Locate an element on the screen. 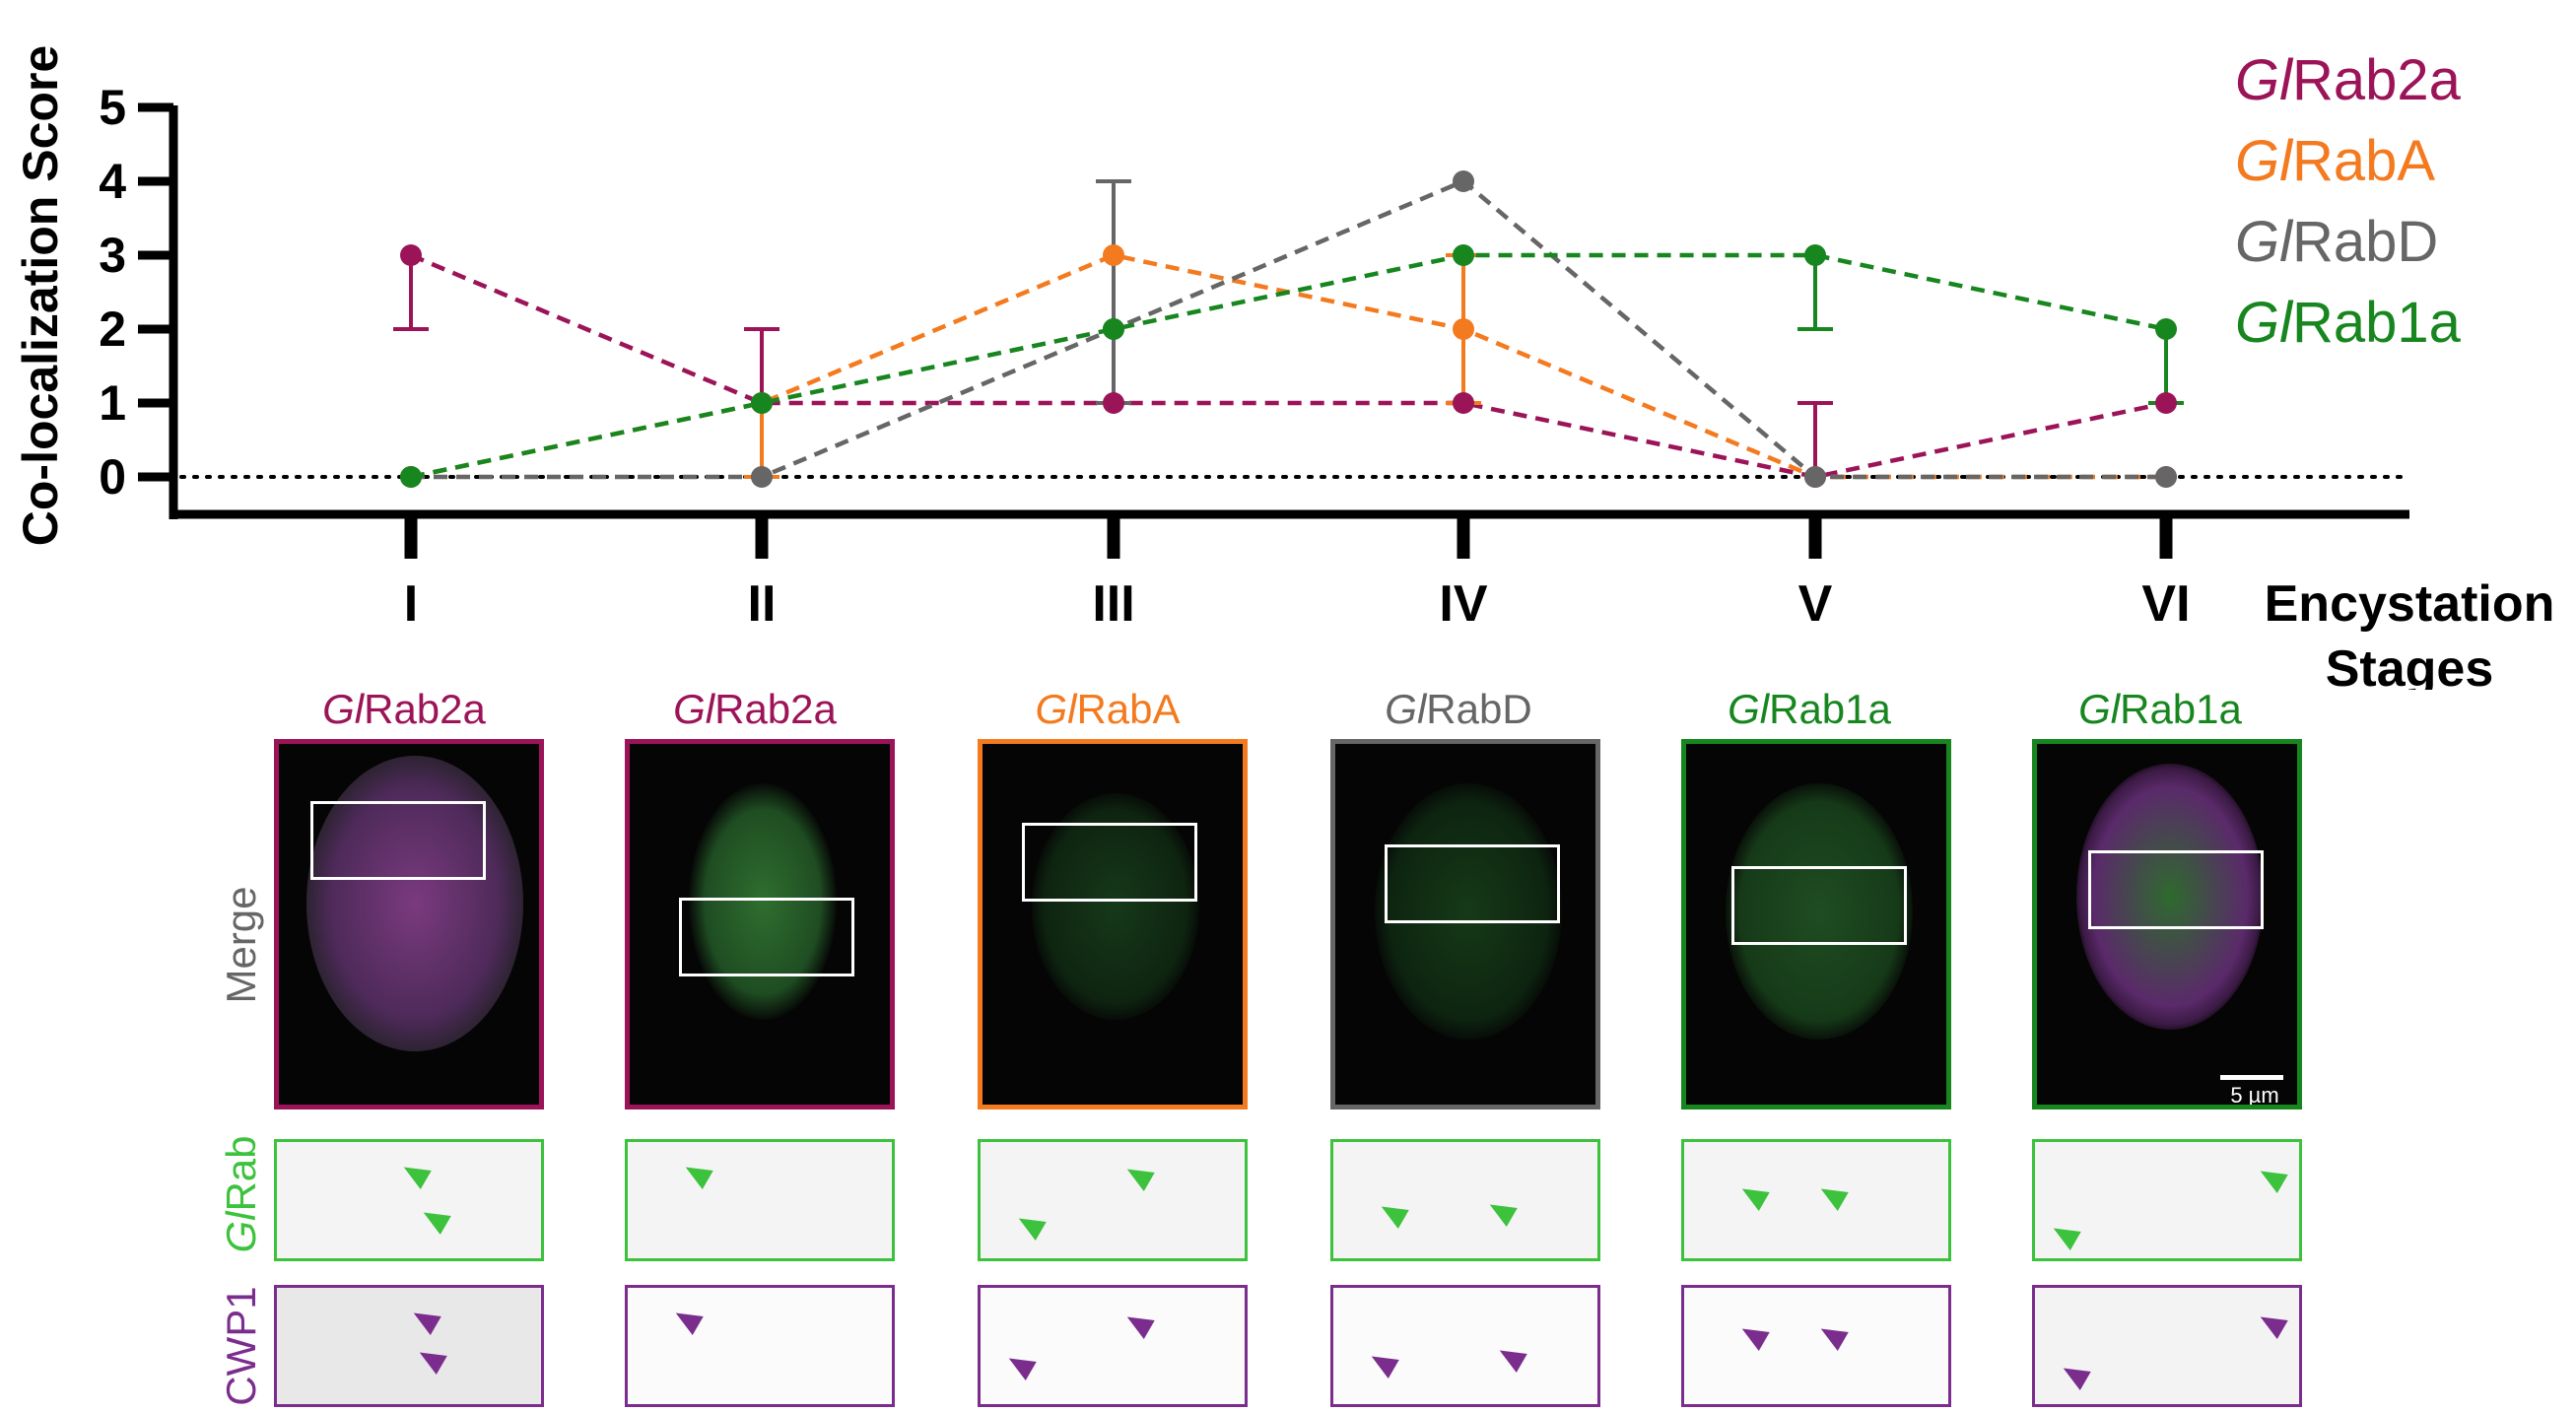 This screenshot has height=1412, width=2576. panel-title-5: GlRab1a is located at coordinates (1809, 709).